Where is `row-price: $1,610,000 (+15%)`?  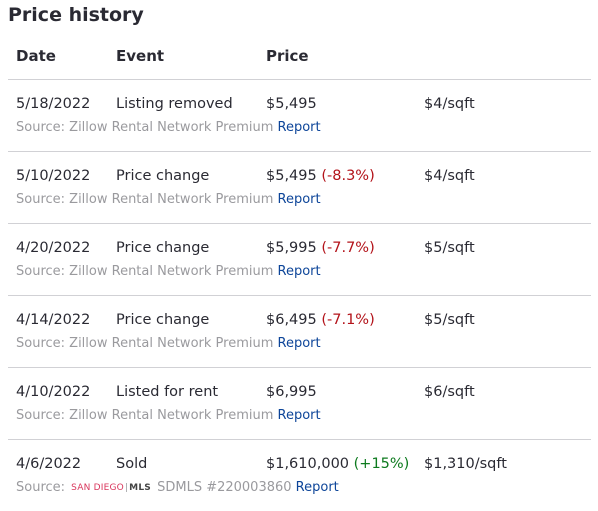 row-price: $1,610,000 (+15%) is located at coordinates (337, 464).